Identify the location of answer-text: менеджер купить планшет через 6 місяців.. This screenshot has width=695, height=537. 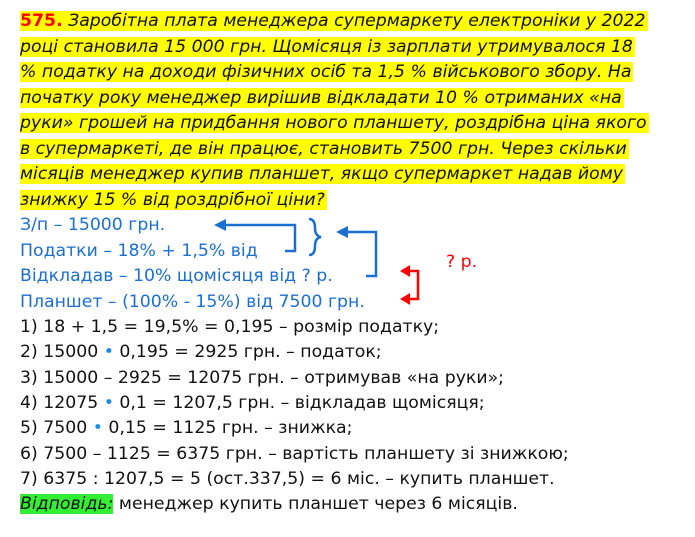
(315, 504).